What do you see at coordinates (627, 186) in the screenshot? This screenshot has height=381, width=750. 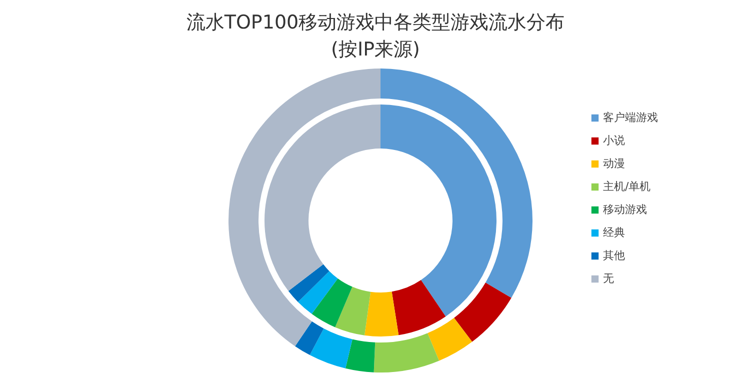 I see `legend-label: 主机/单机` at bounding box center [627, 186].